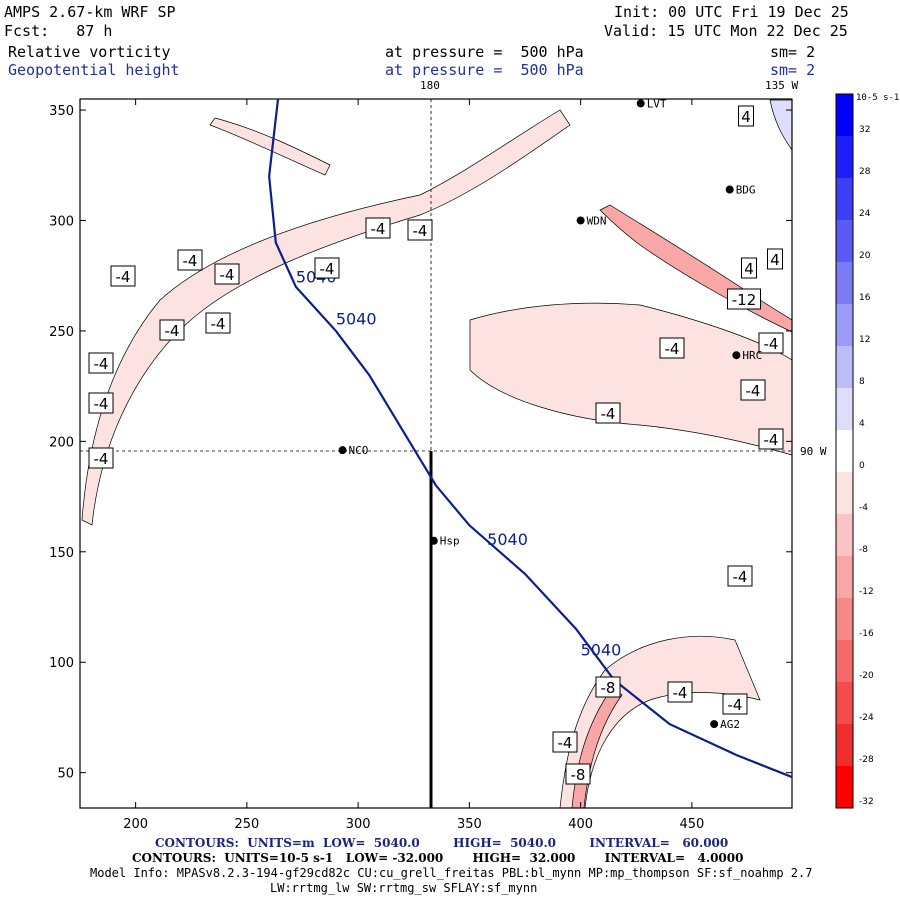 This screenshot has width=900, height=900. Describe the element at coordinates (94, 70) in the screenshot. I see `field2-name: Geopotential height` at that location.